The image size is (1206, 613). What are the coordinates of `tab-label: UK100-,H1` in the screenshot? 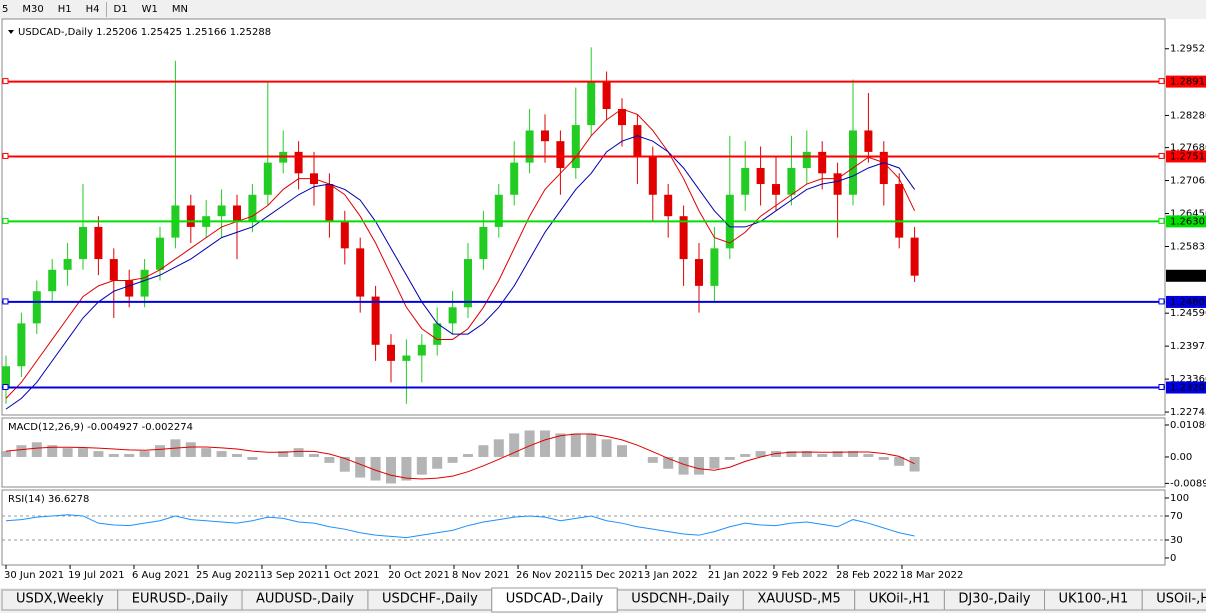 It's located at (1094, 599).